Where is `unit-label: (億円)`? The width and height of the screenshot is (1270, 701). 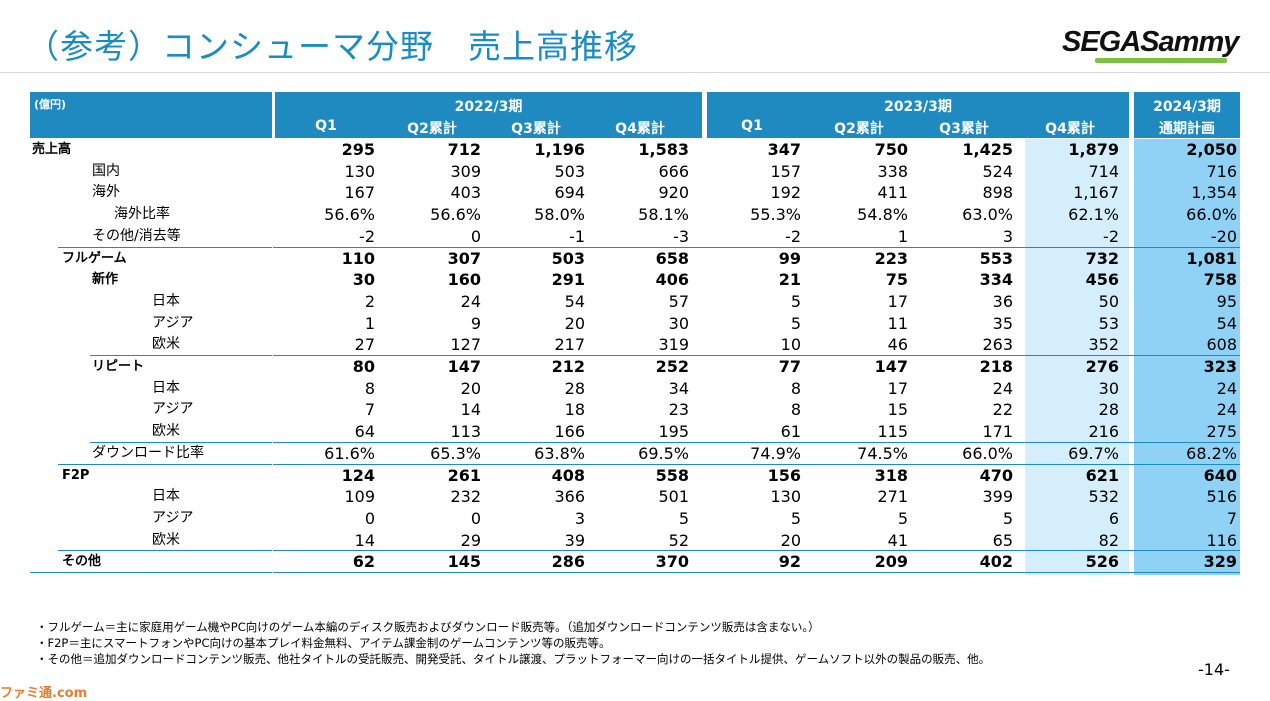 unit-label: (億円) is located at coordinates (50, 104).